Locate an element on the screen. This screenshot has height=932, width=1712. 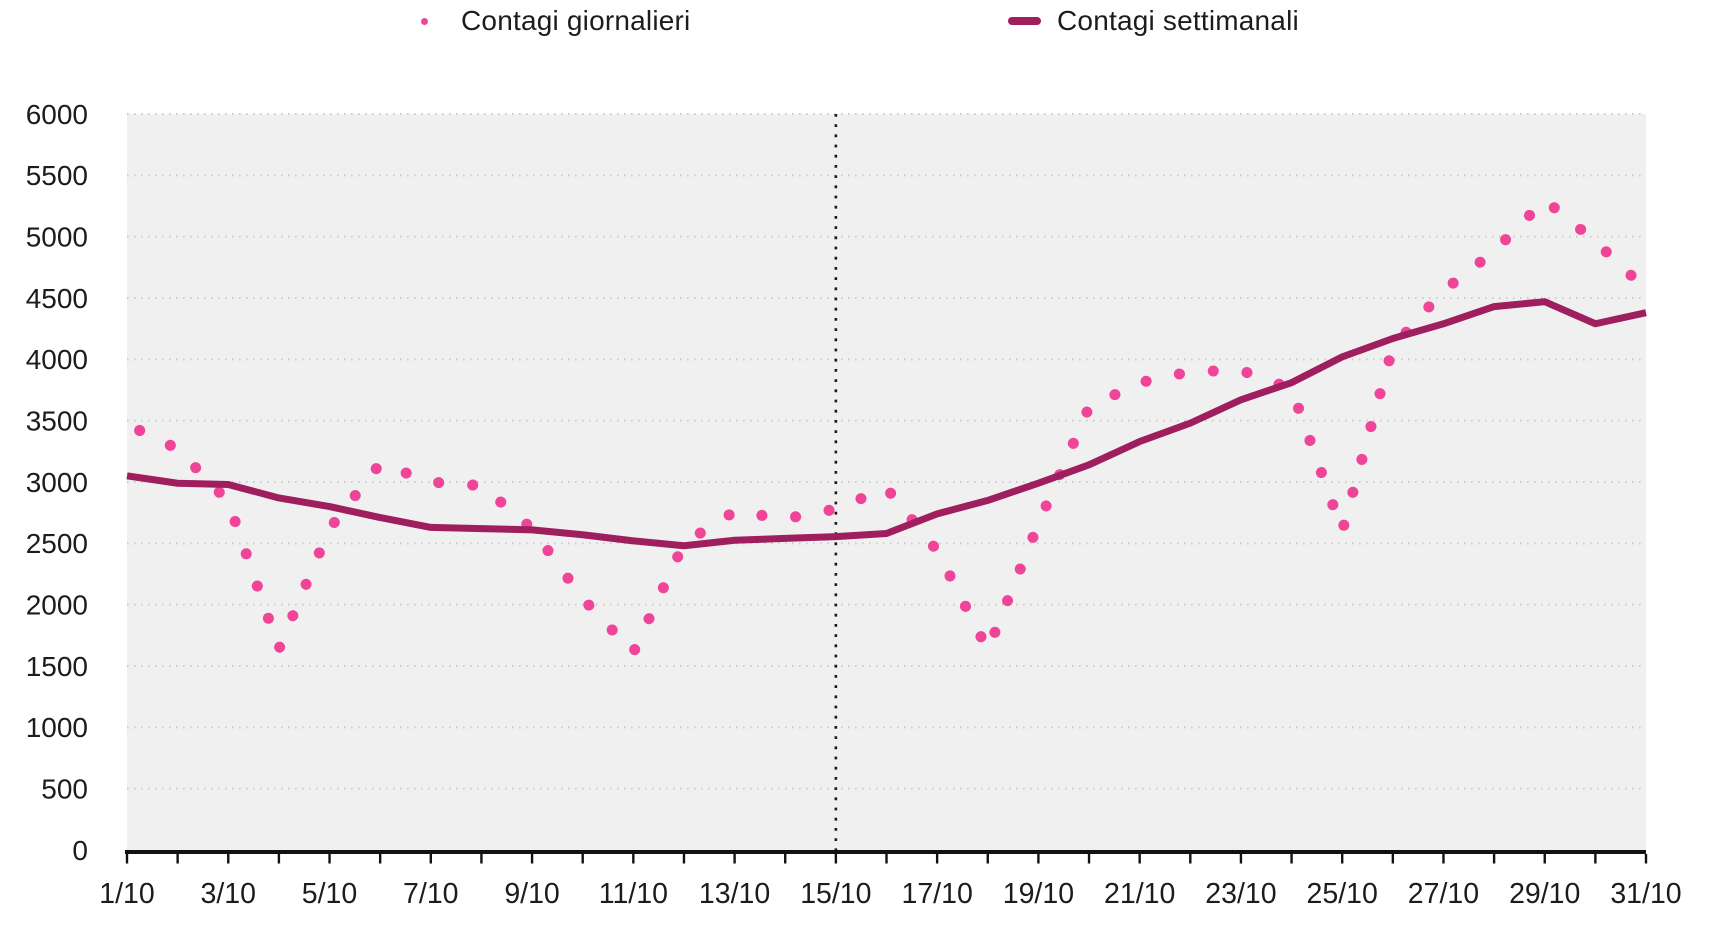
x-axis-label: 21/10 is located at coordinates (1139, 894).